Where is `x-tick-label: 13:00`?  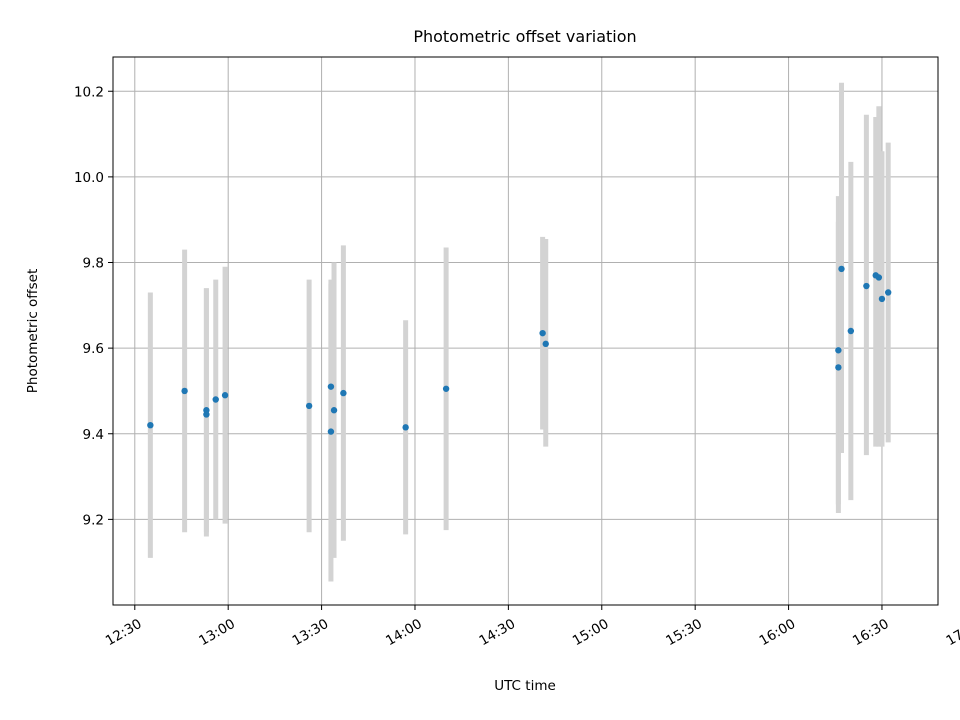 x-tick-label: 13:00 is located at coordinates (217, 632).